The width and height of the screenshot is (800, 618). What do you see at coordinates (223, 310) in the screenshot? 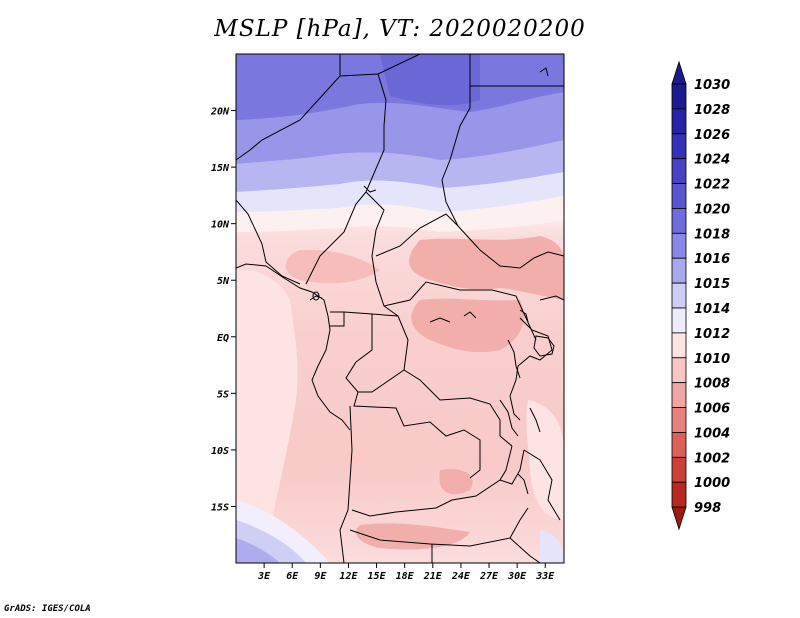
I see `latitude-axis: 20N 15N 10N 5N EQ 5S 10S 15S` at bounding box center [223, 310].